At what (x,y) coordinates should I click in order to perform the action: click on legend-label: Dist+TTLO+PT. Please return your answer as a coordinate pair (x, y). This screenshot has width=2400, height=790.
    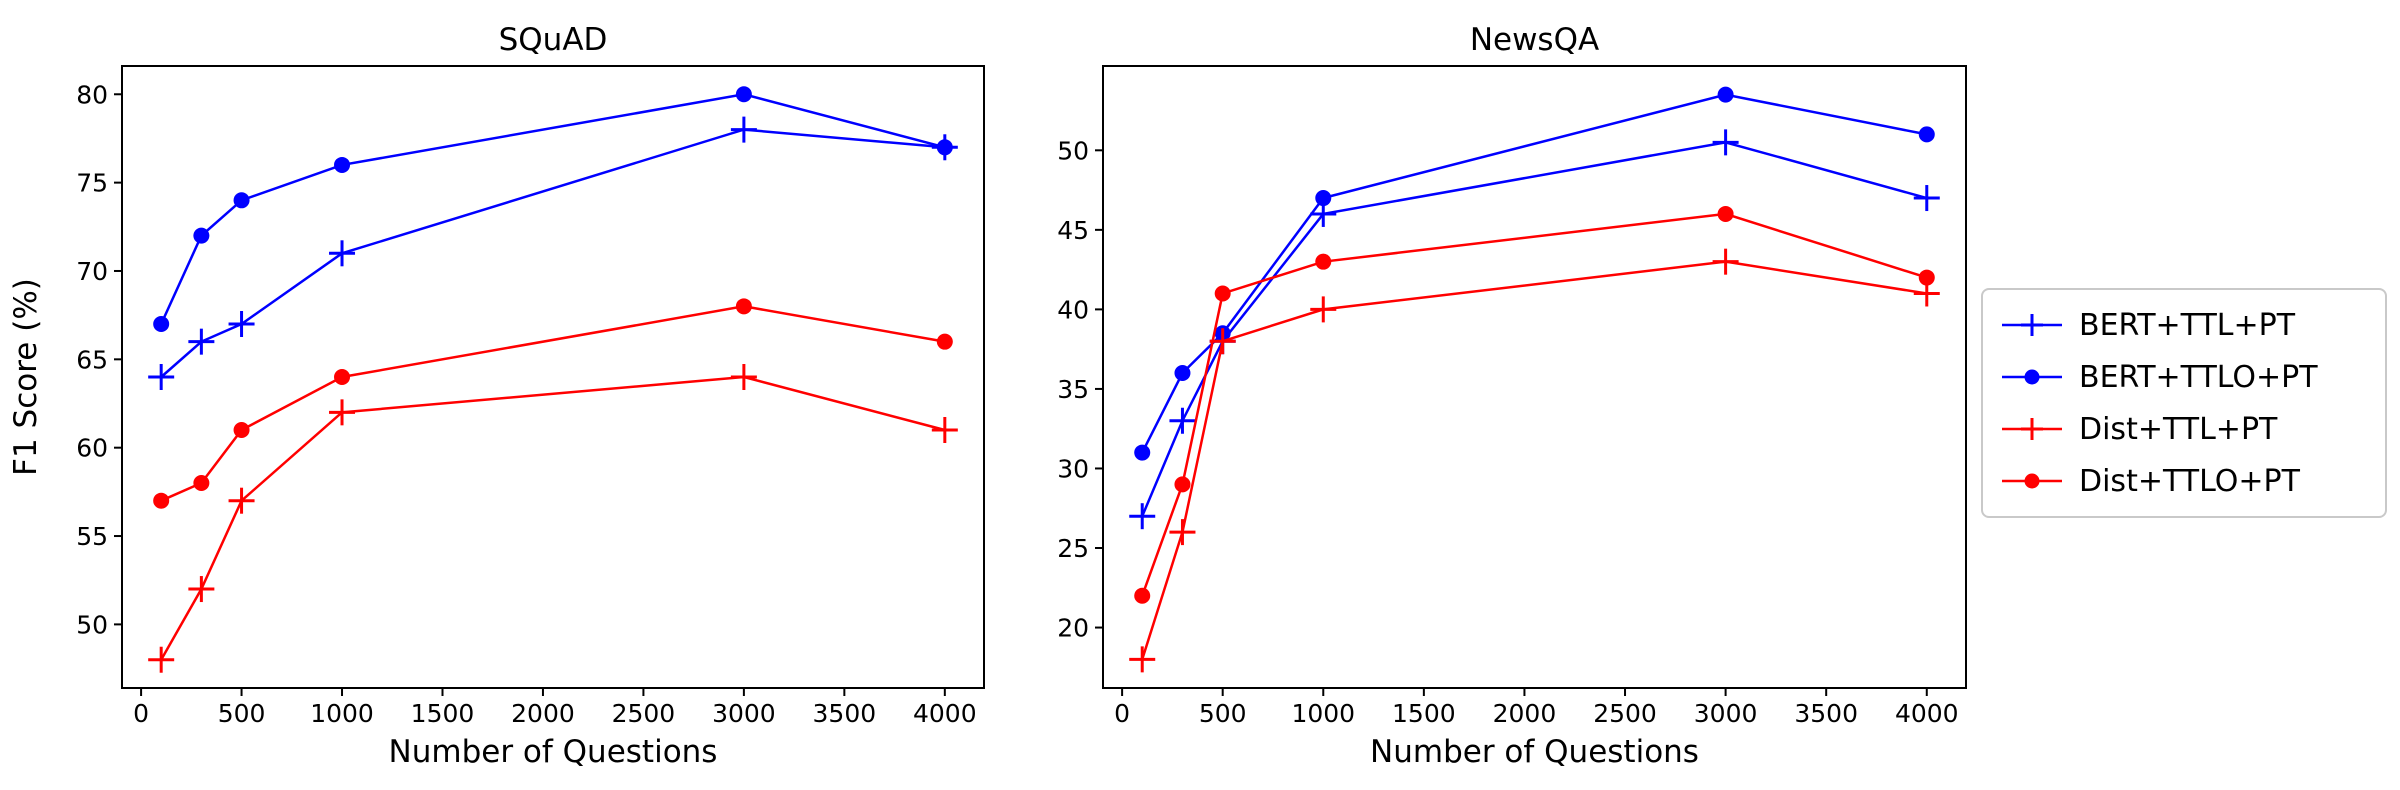
    Looking at the image, I should click on (2189, 481).